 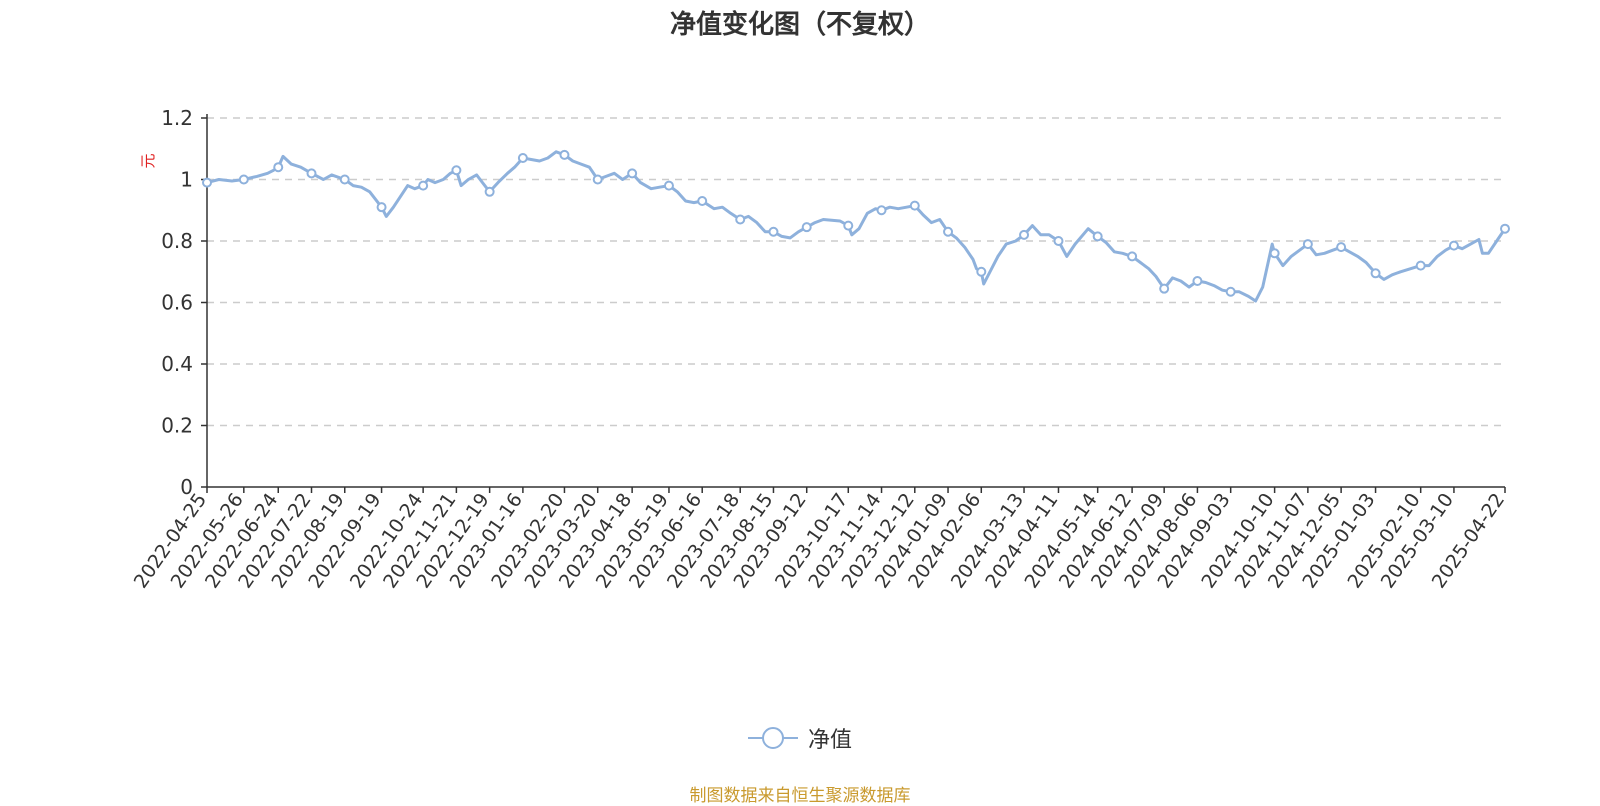 What do you see at coordinates (772, 738) in the screenshot?
I see `legend-line-circle-icon` at bounding box center [772, 738].